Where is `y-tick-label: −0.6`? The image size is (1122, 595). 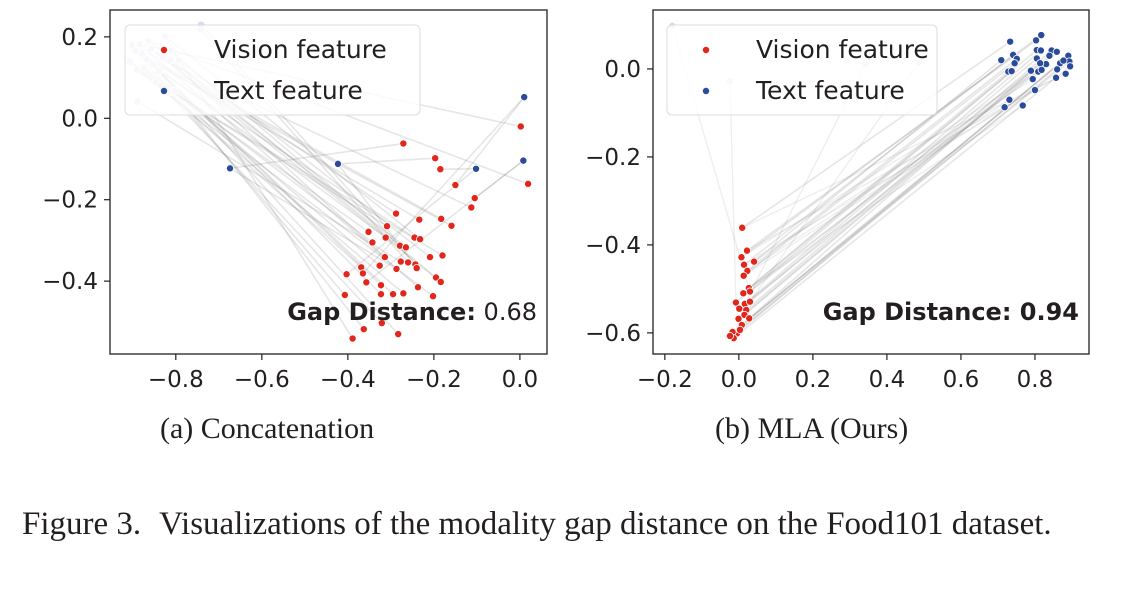
y-tick-label: −0.6 is located at coordinates (613, 334).